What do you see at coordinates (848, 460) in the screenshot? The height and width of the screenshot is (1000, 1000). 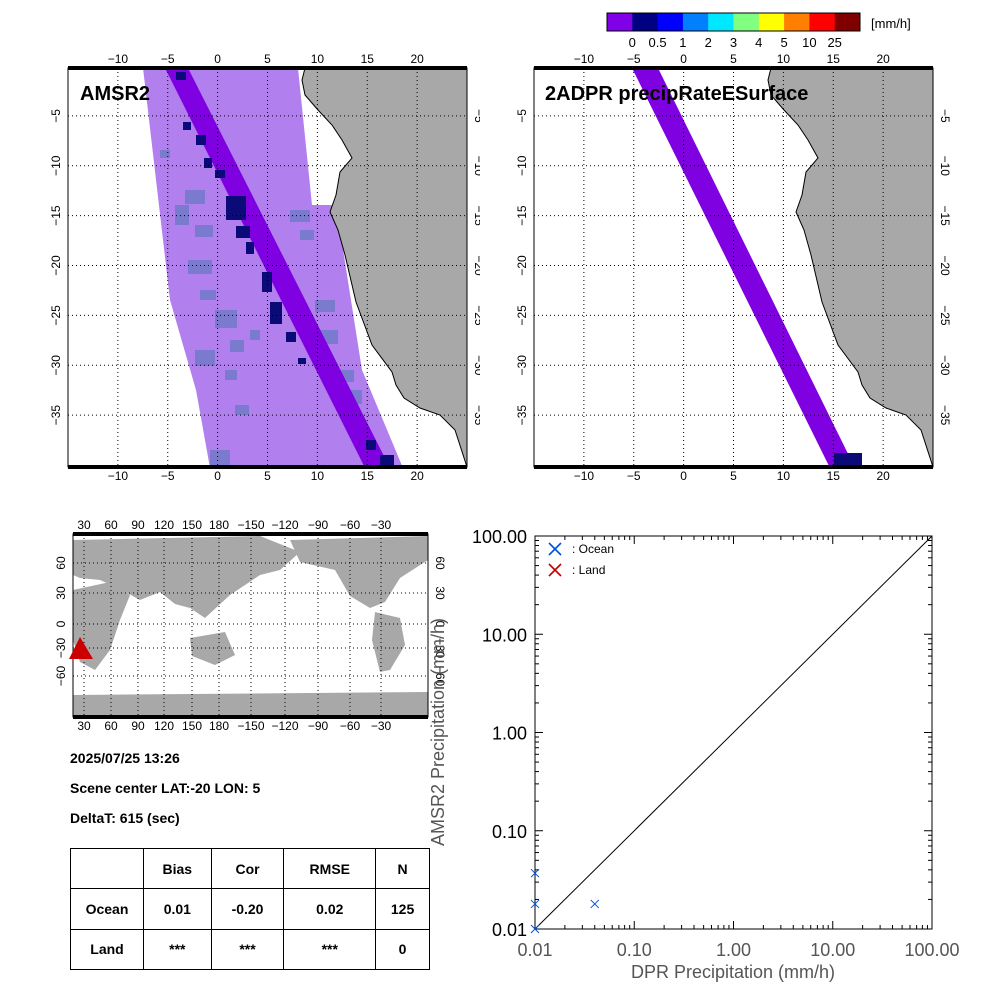 I see `dpr-rain-pixel` at bounding box center [848, 460].